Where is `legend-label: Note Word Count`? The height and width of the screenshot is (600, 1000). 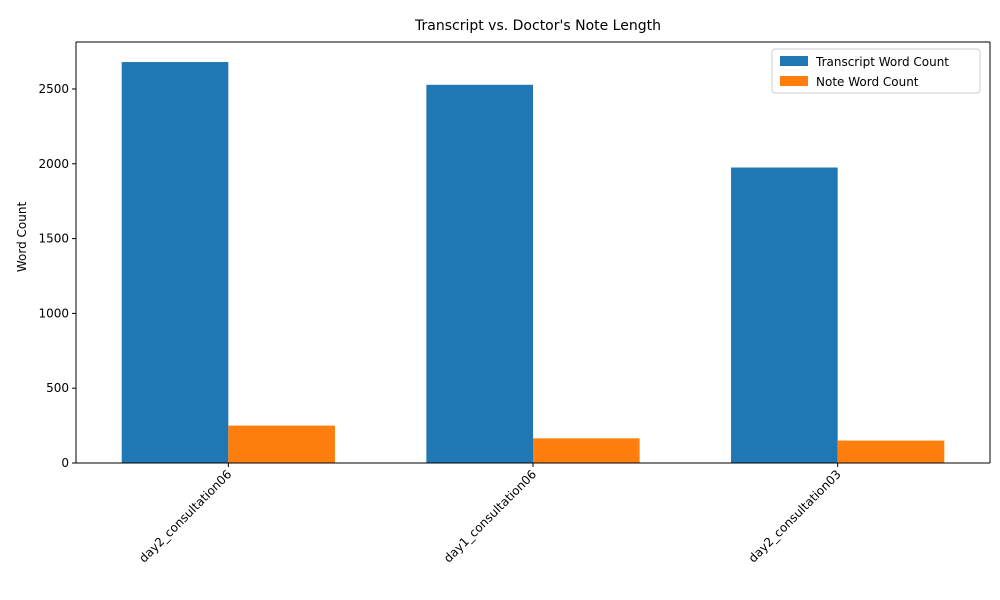
legend-label: Note Word Count is located at coordinates (867, 82).